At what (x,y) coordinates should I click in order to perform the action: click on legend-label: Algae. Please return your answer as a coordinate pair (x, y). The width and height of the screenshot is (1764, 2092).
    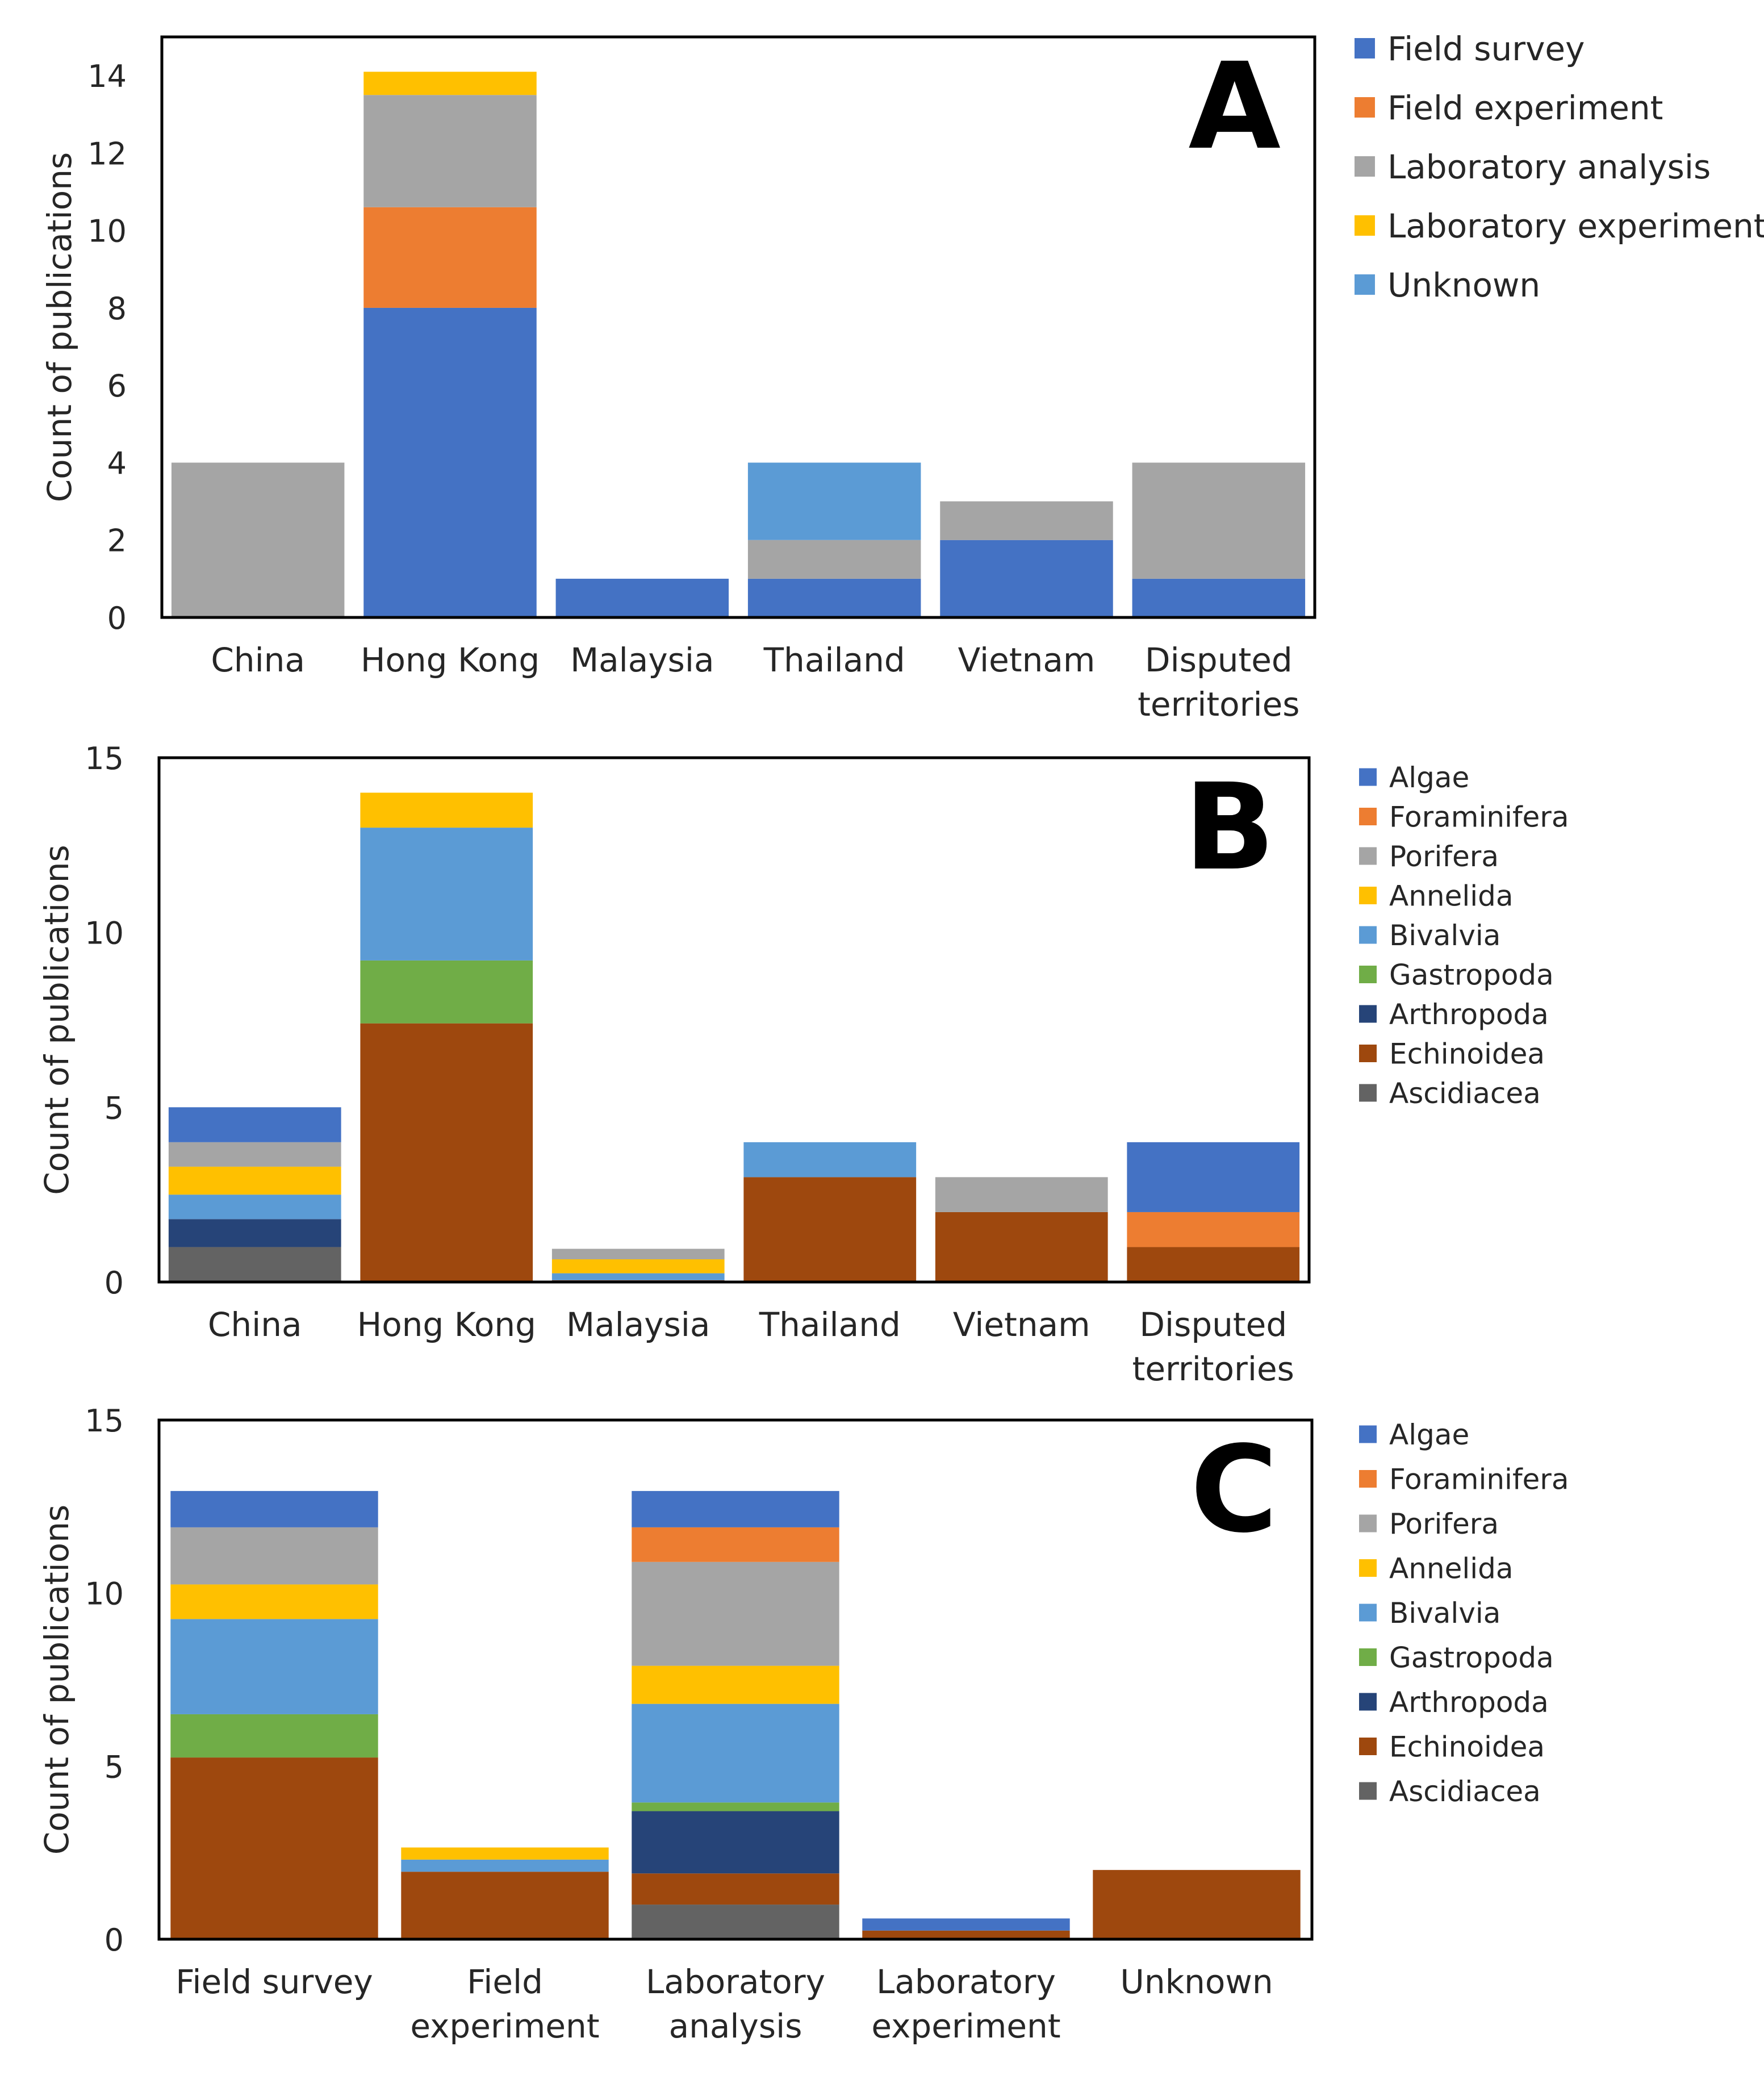
    Looking at the image, I should click on (1429, 1434).